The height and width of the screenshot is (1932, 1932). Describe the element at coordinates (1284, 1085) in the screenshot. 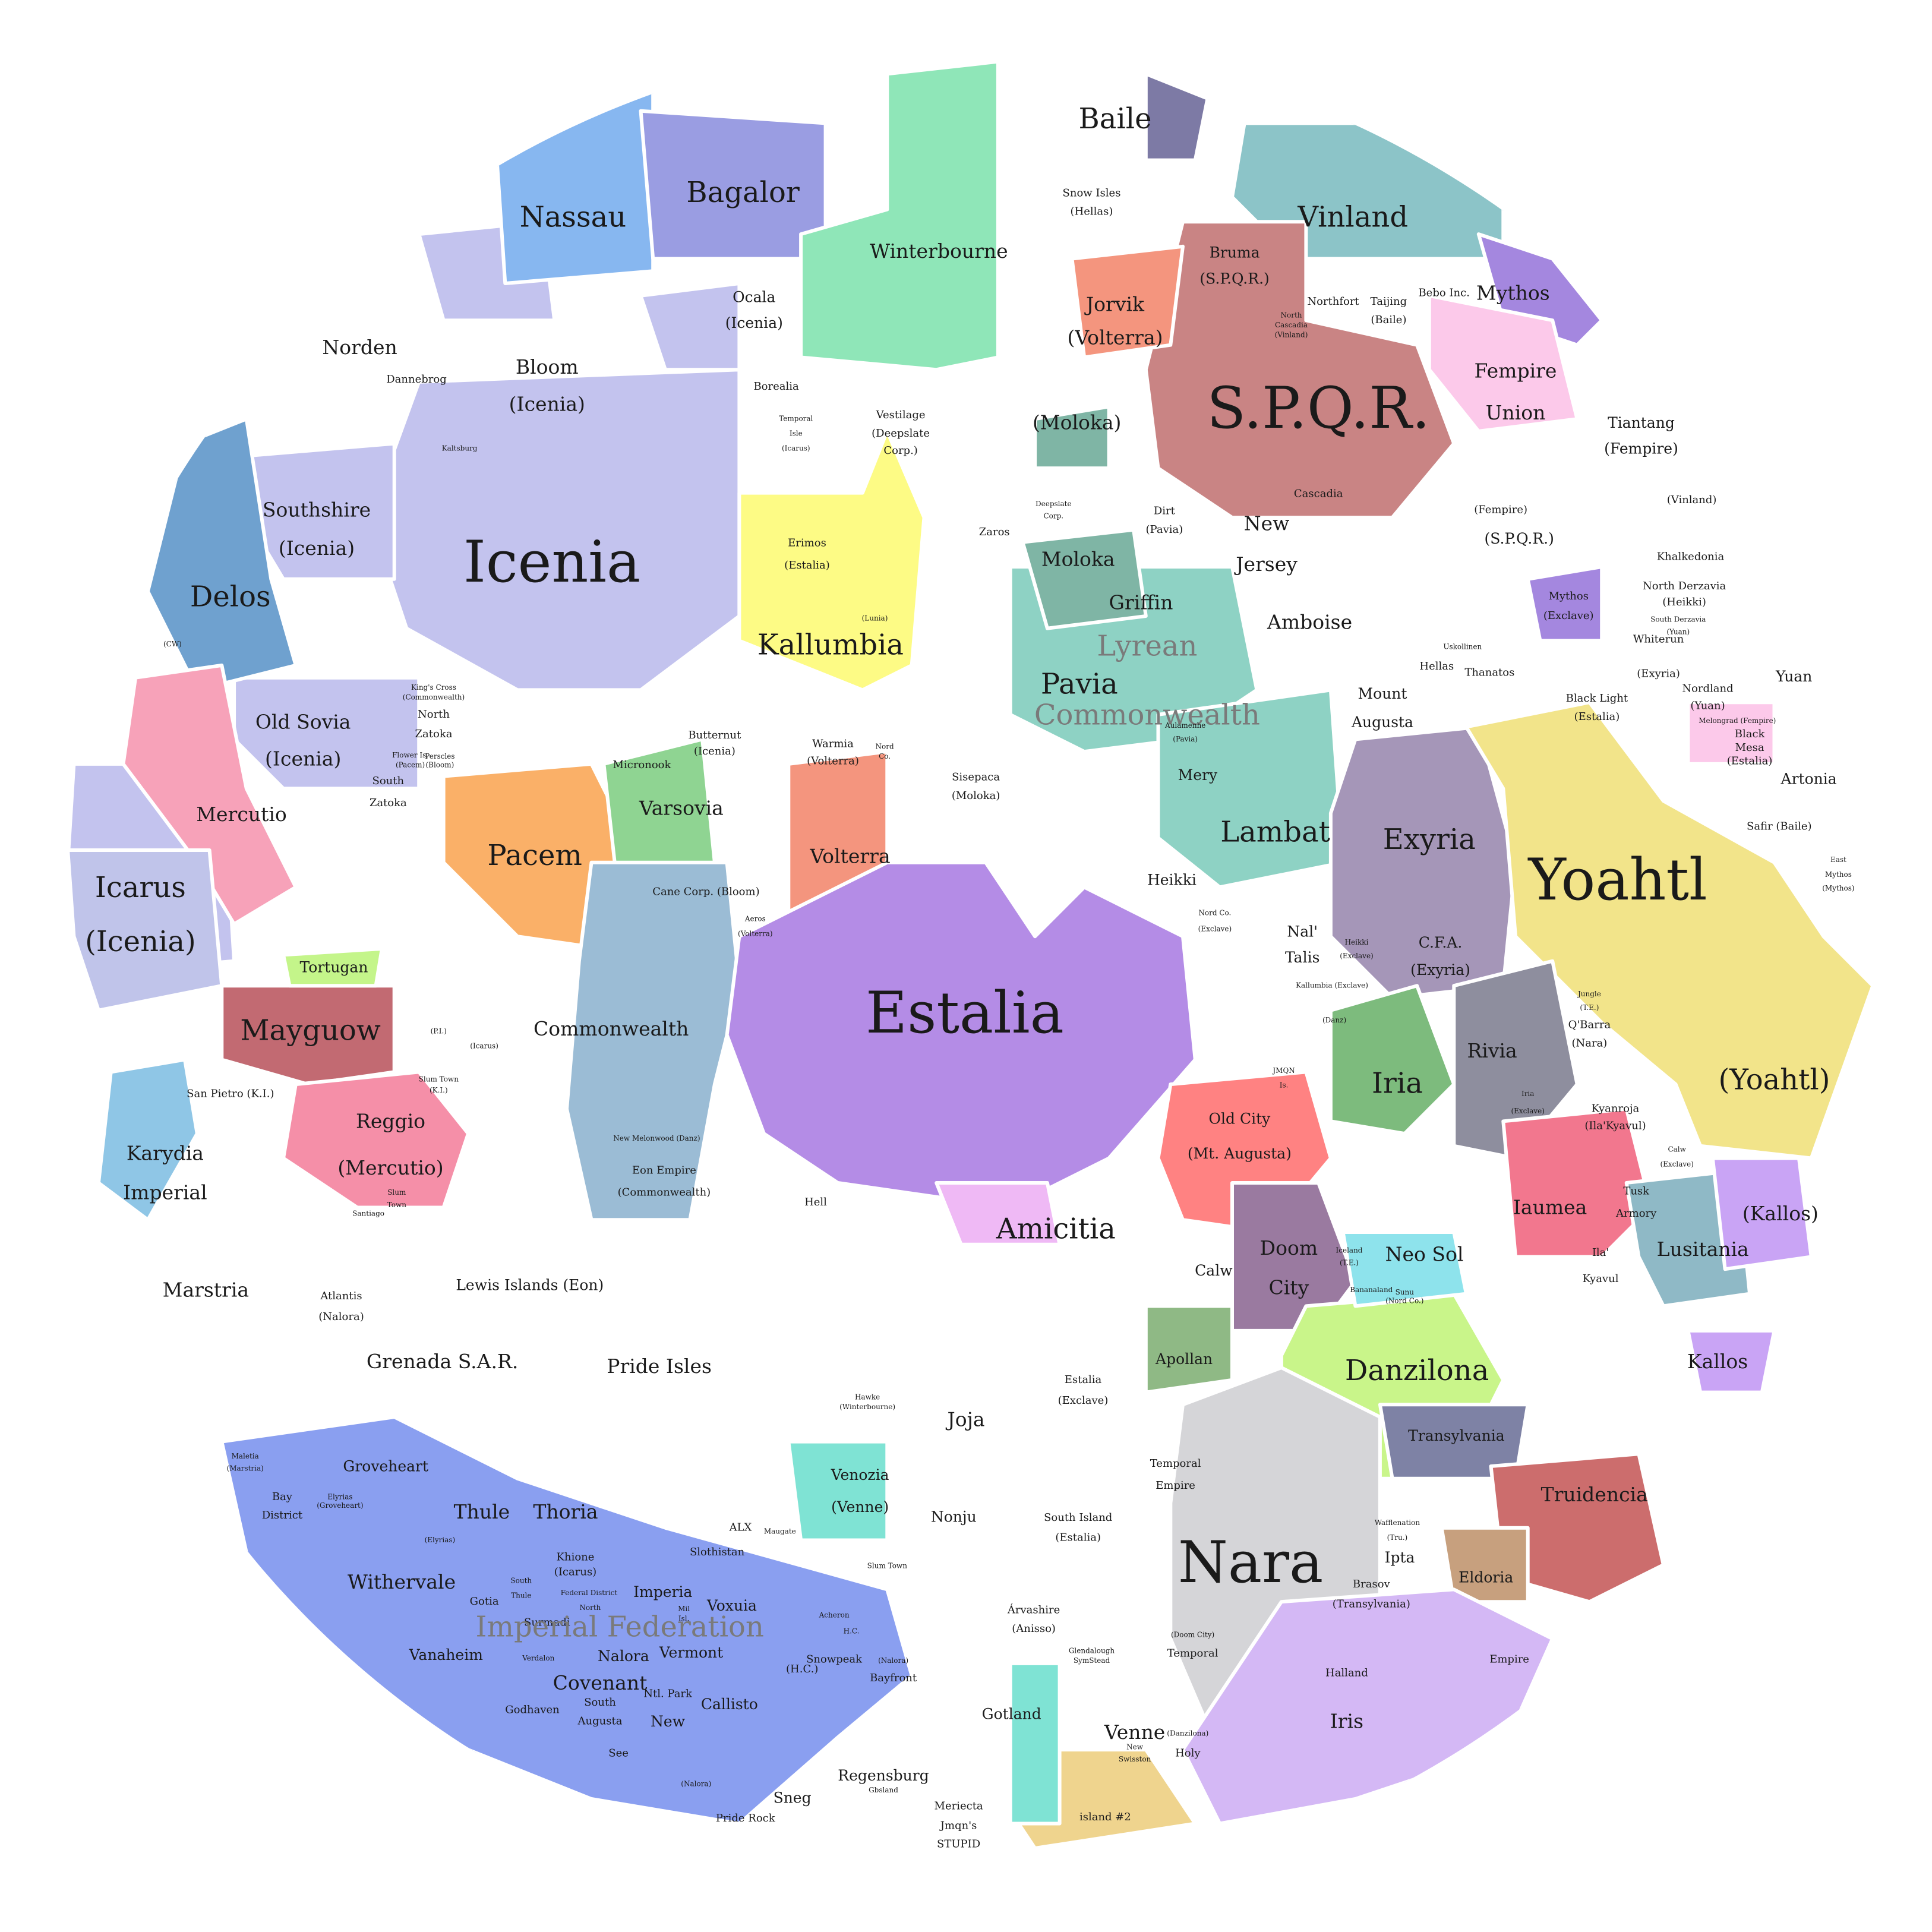

I see `map-label: Is.` at that location.